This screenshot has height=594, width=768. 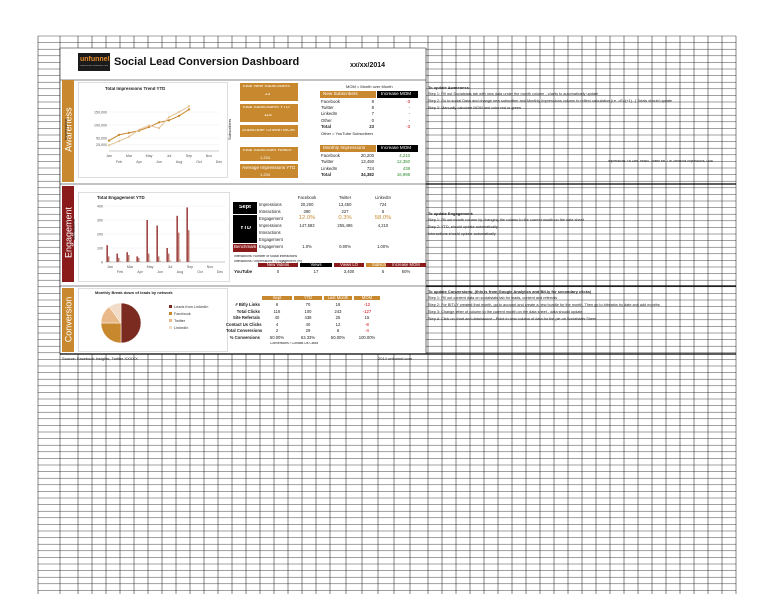 I want to click on conversion-row-value: 12, so click(x=338, y=324).